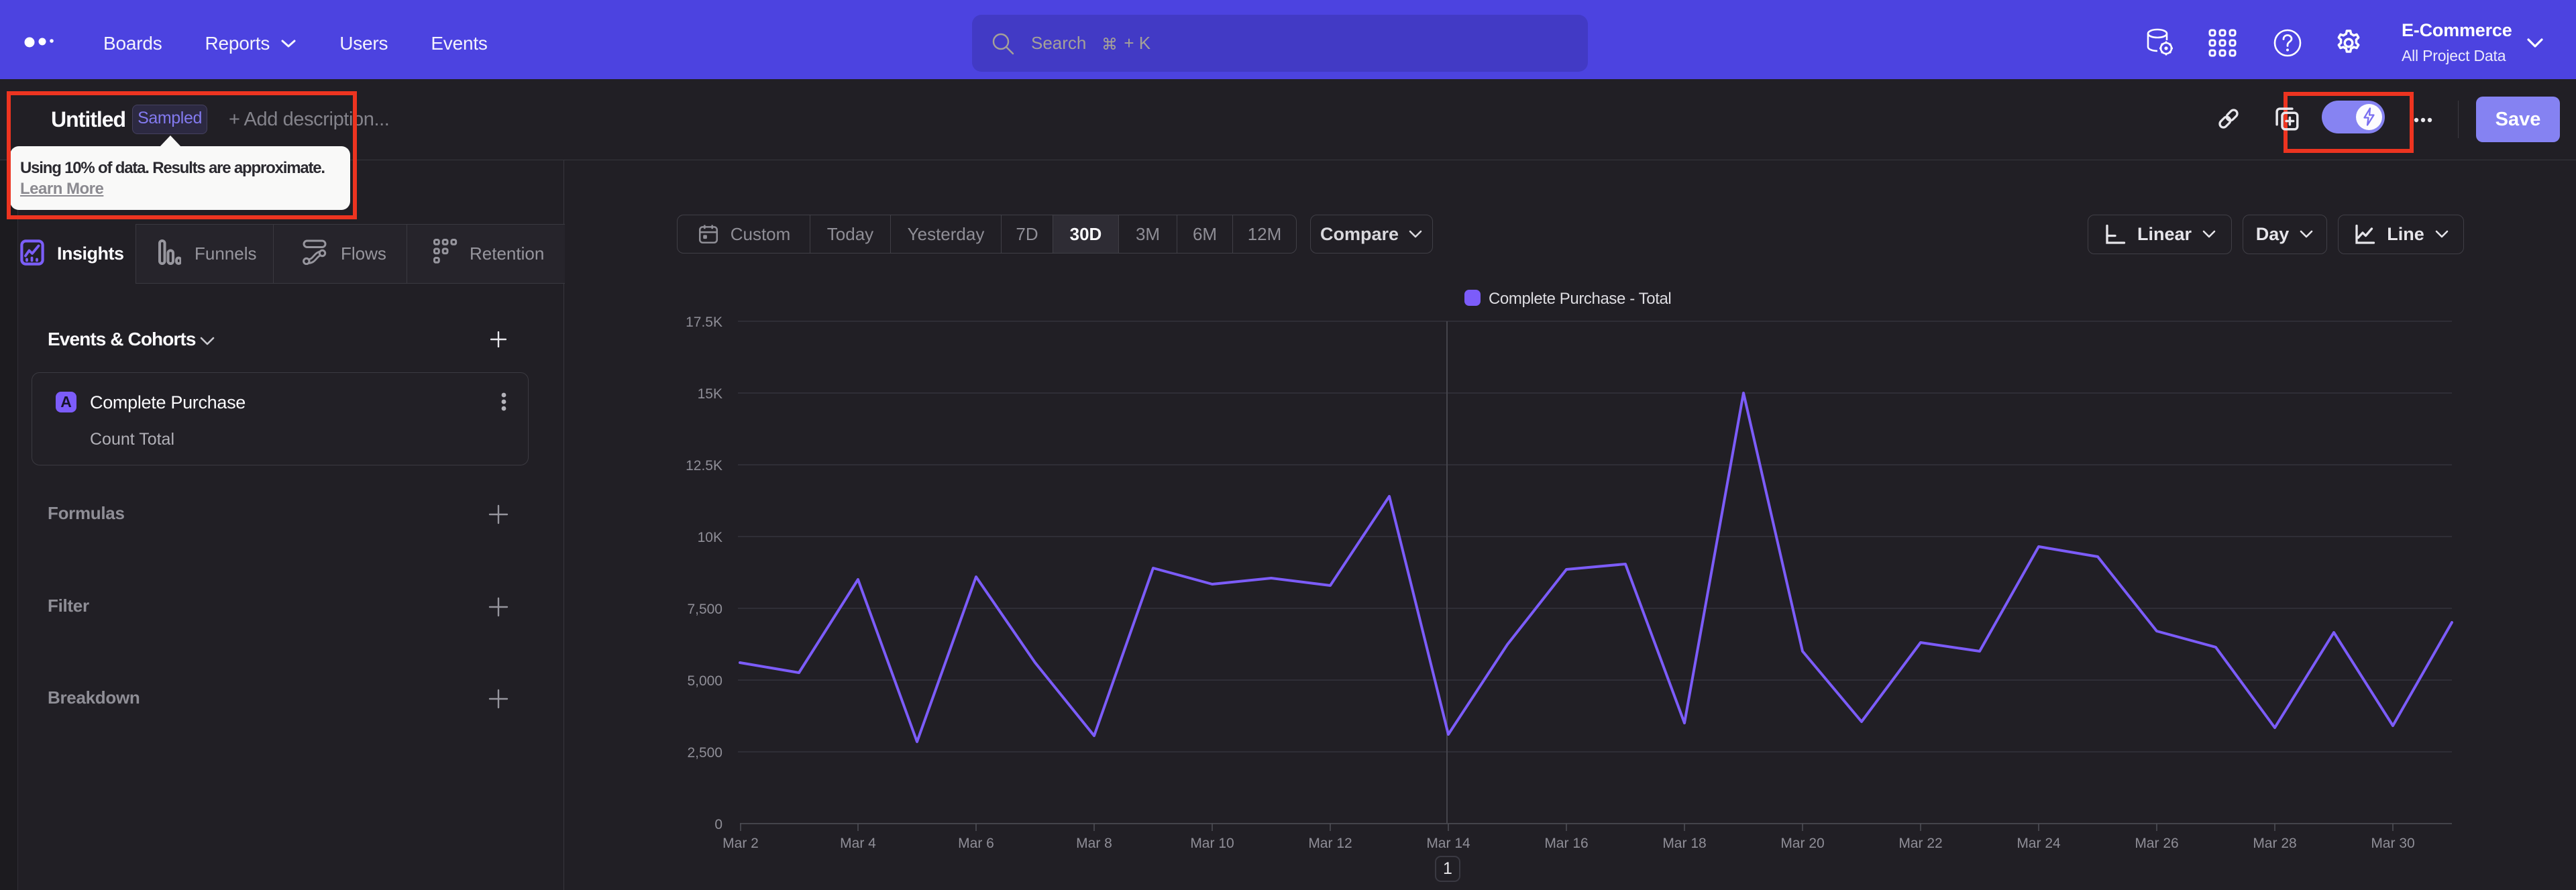 The image size is (2576, 890). Describe the element at coordinates (718, 824) in the screenshot. I see `svg-text: 0` at that location.